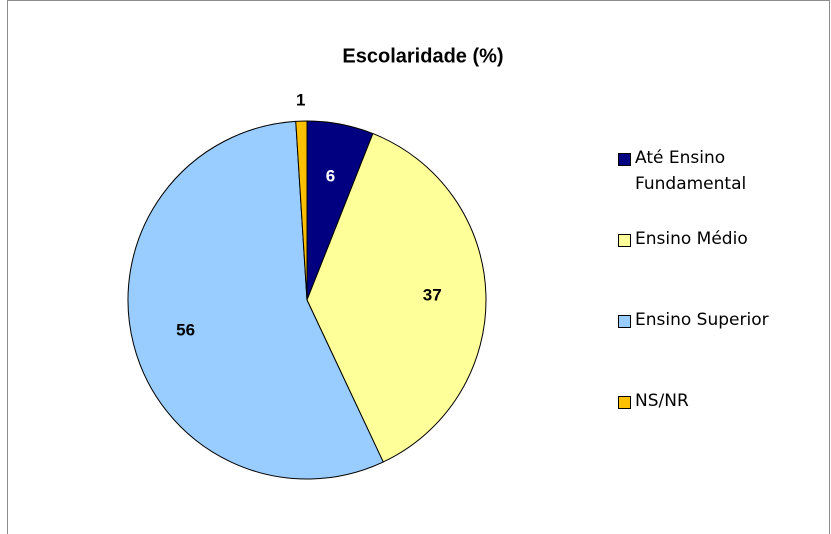  I want to click on legend-item: Ensino Médio, so click(718, 240).